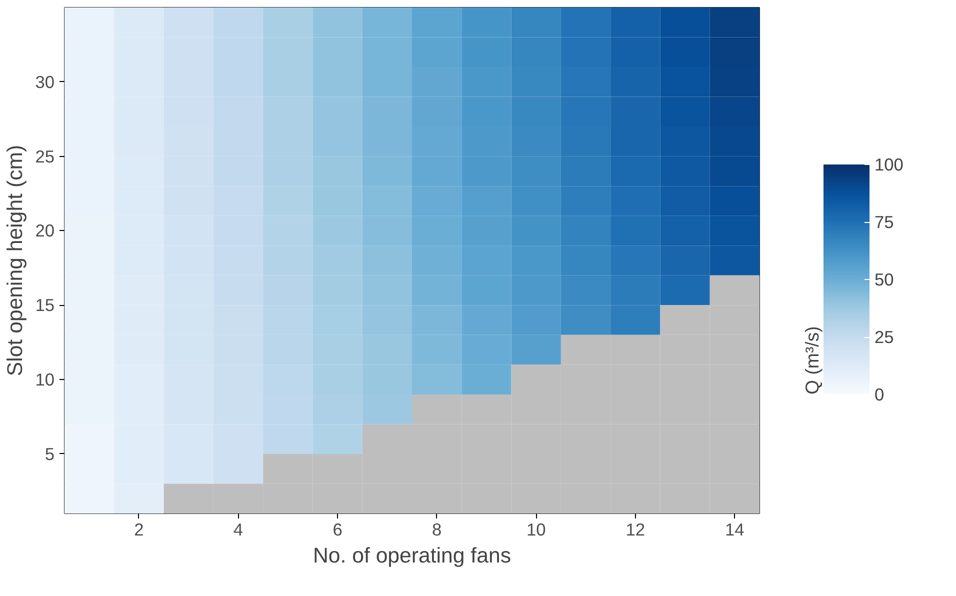 This screenshot has width=956, height=596. What do you see at coordinates (812, 360) in the screenshot?
I see `color-bar-title: Q (m³/s)` at bounding box center [812, 360].